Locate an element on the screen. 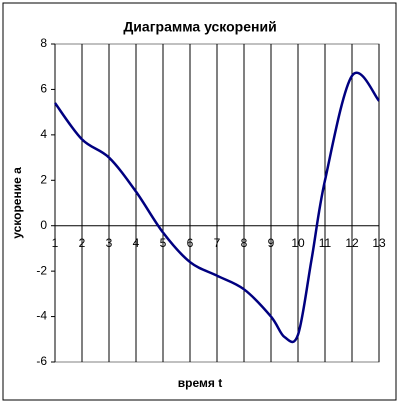  chart-title: Диаграмма ускорений is located at coordinates (199, 27).